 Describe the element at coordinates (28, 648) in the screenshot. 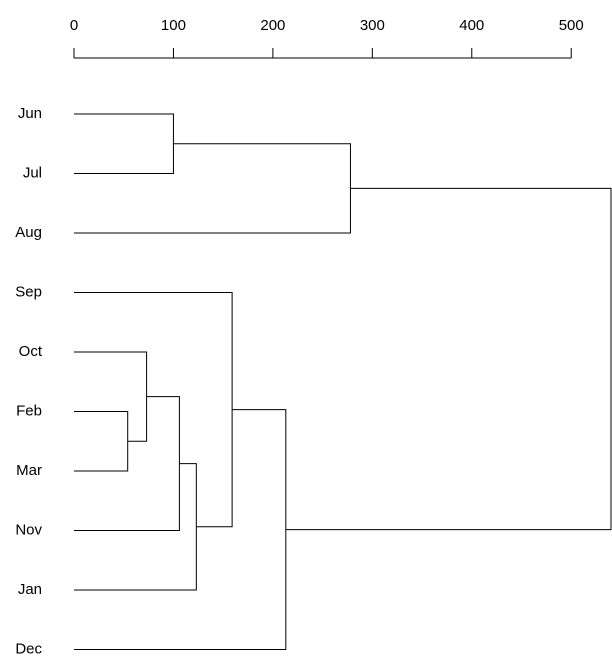

I see `leaf-label: Dec` at that location.